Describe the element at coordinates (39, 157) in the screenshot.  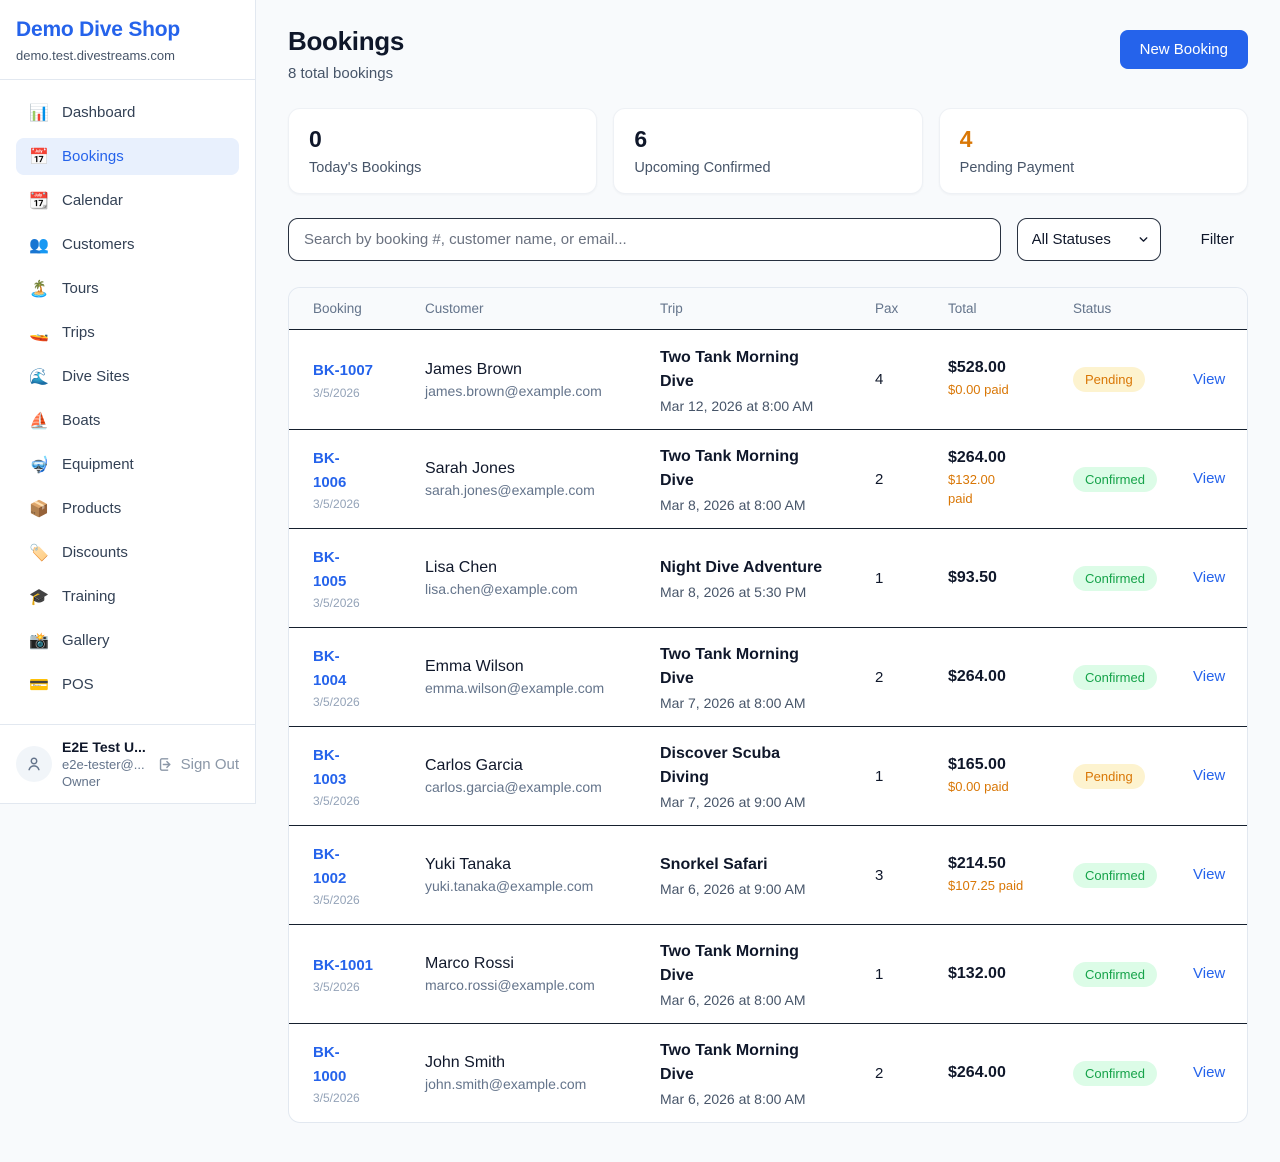
I see `calendar-17-icon: 📅` at that location.